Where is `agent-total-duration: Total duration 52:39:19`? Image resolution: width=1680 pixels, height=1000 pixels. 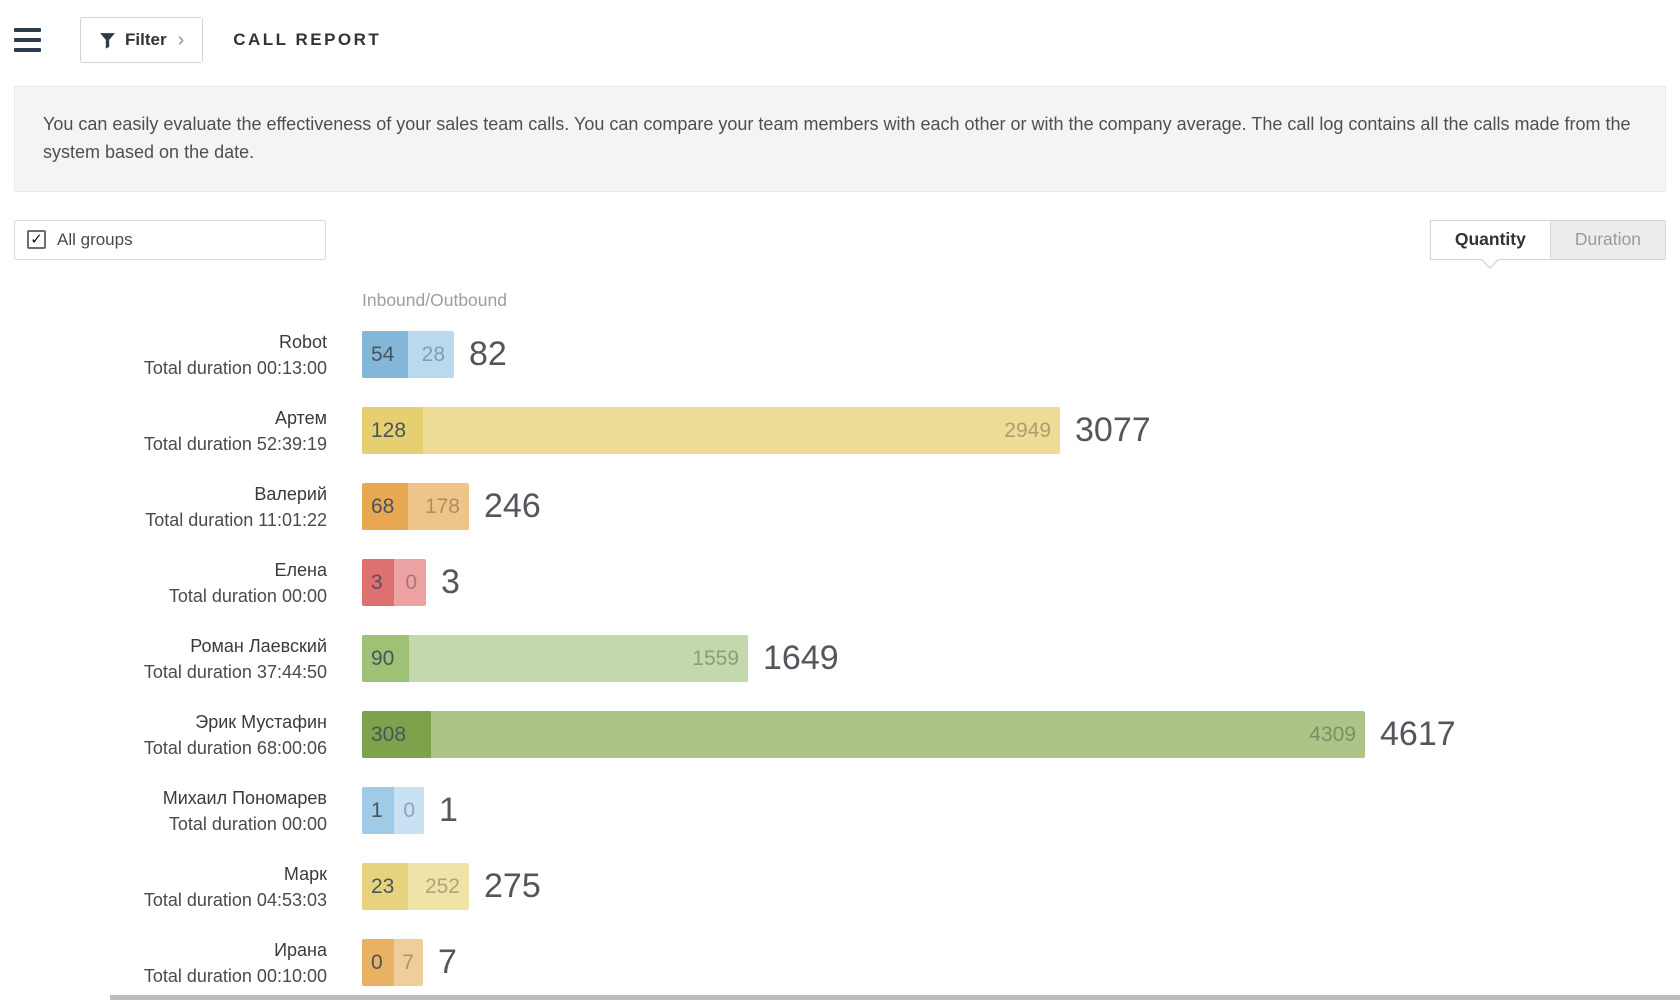 agent-total-duration: Total duration 52:39:19 is located at coordinates (235, 443).